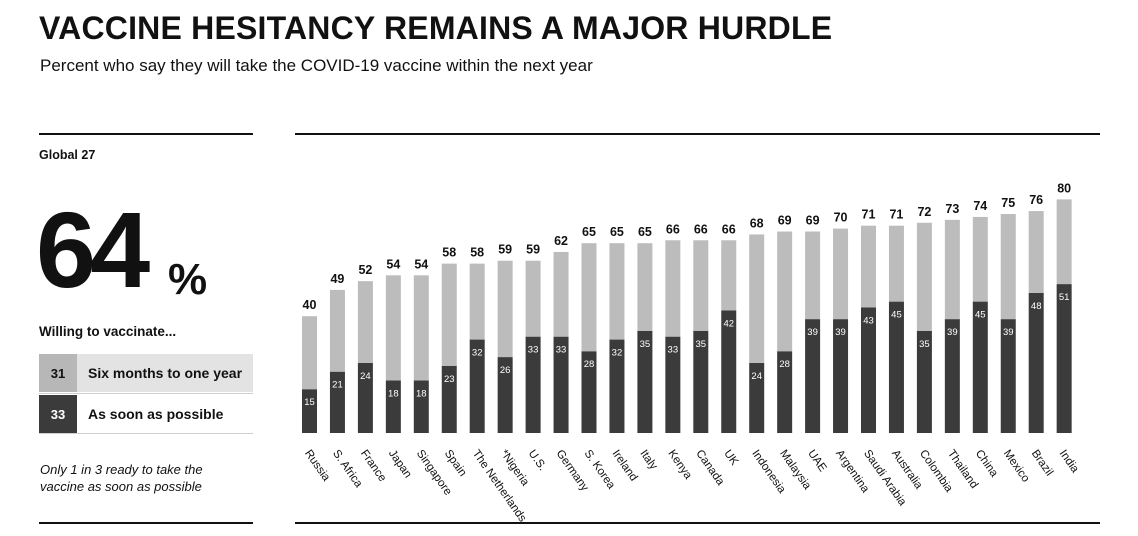 The height and width of the screenshot is (536, 1138). Describe the element at coordinates (645, 344) in the screenshot. I see `data-label-asap-italy: 35` at that location.